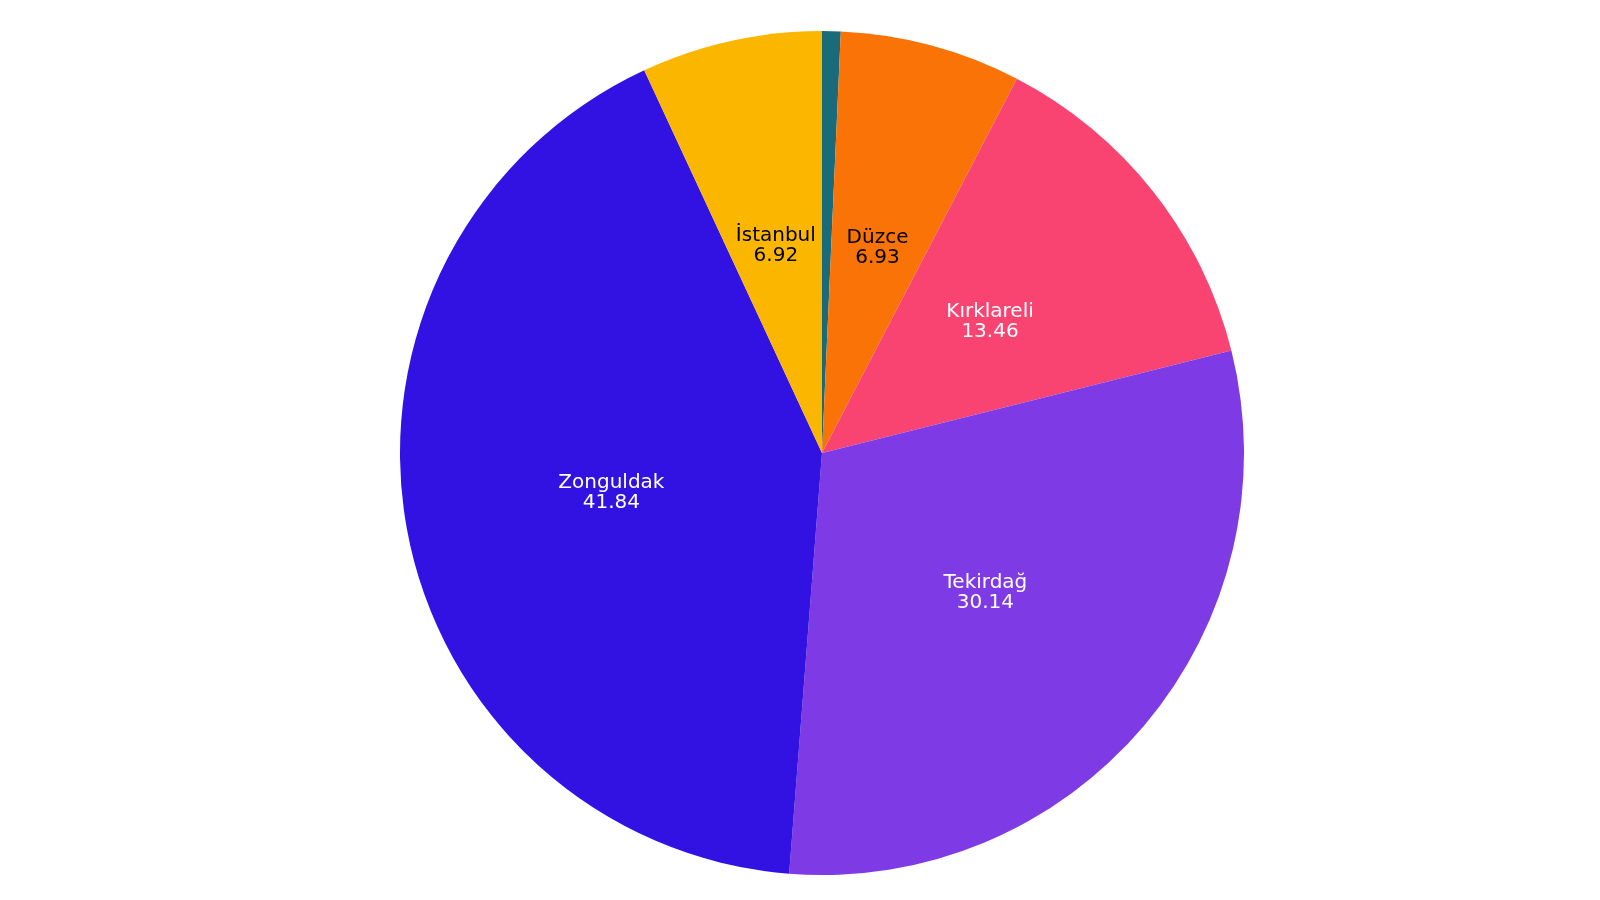  Describe the element at coordinates (611, 480) in the screenshot. I see `slice-label: Zonguldak` at that location.